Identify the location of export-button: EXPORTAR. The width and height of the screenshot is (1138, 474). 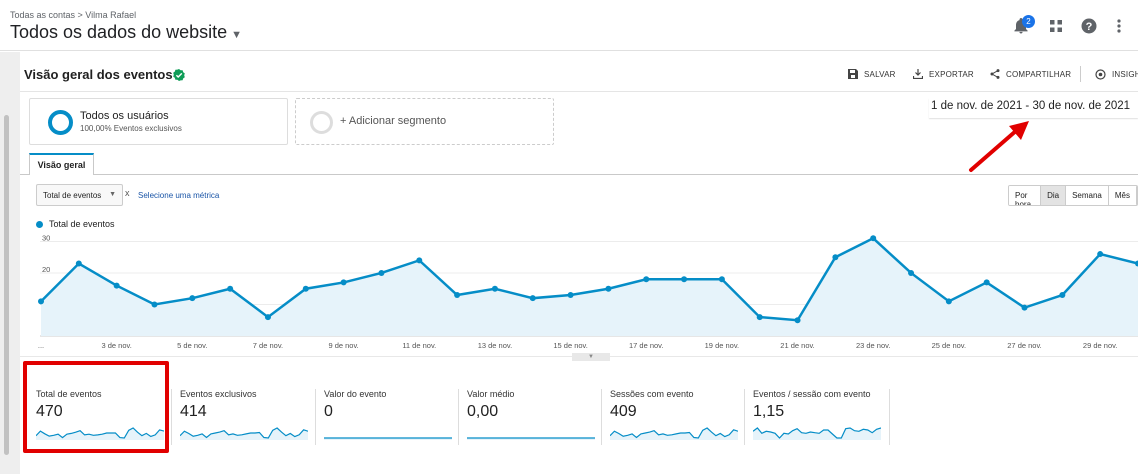
(943, 74).